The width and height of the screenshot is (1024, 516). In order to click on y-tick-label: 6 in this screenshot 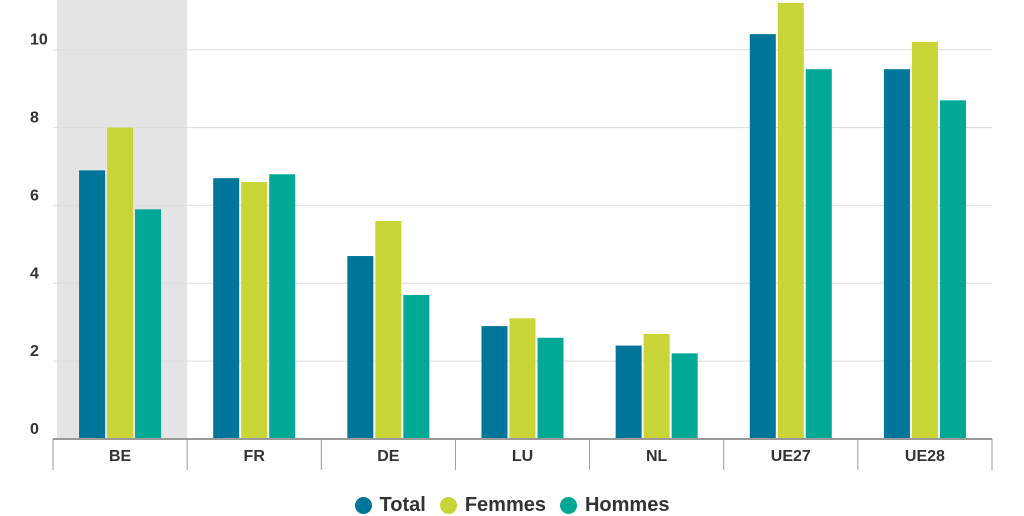, I will do `click(34, 195)`.